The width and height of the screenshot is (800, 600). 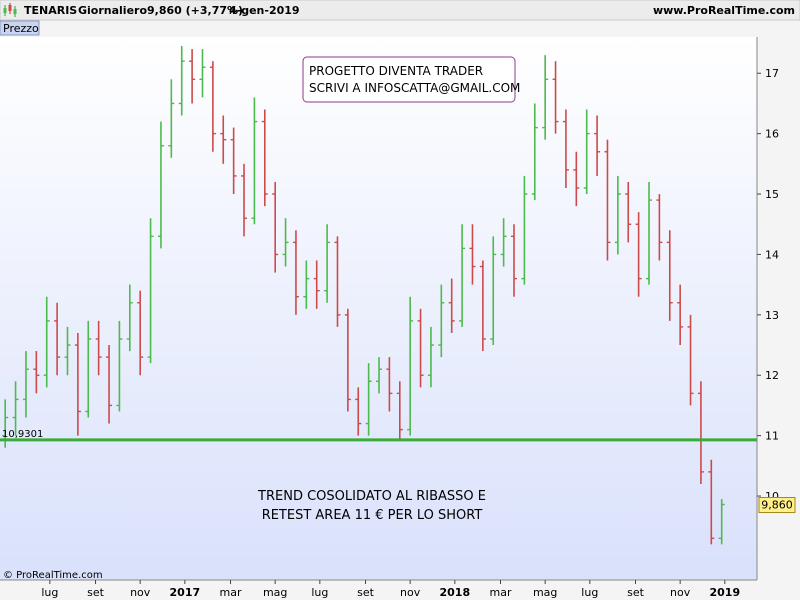 What do you see at coordinates (10, 10) in the screenshot?
I see `header-icon` at bounding box center [10, 10].